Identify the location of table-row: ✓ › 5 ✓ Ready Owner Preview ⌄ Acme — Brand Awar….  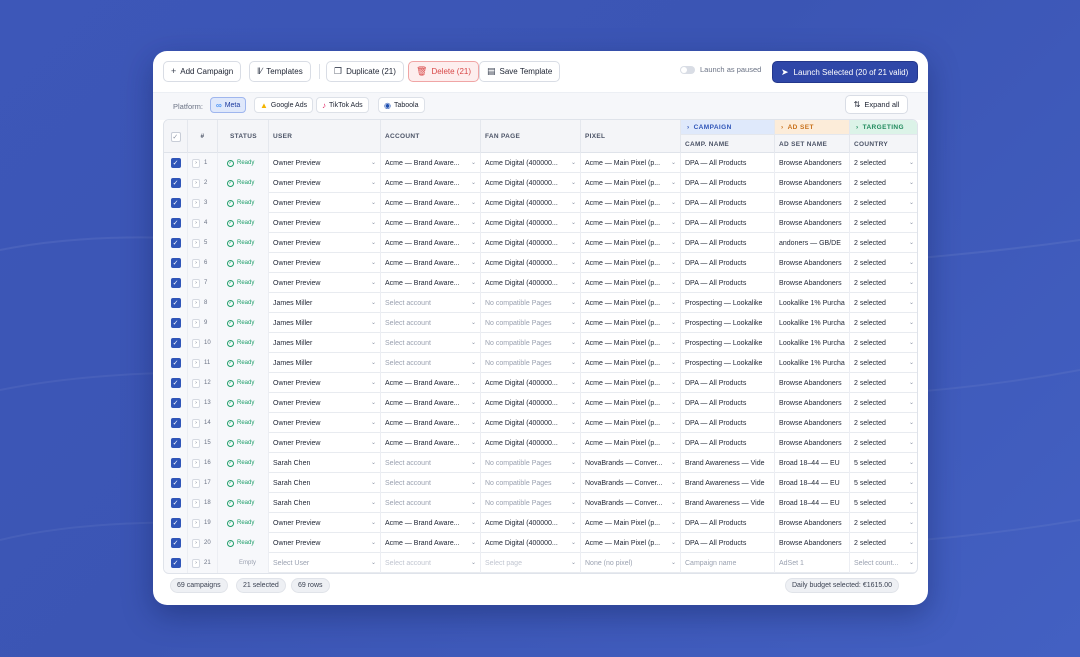
(540, 243).